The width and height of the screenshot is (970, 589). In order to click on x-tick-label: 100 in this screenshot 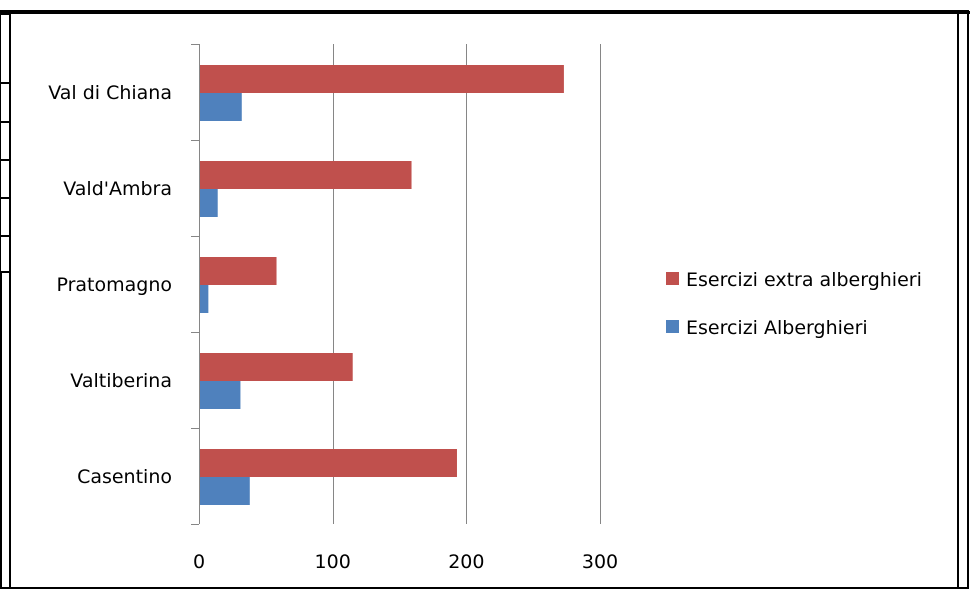, I will do `click(333, 562)`.